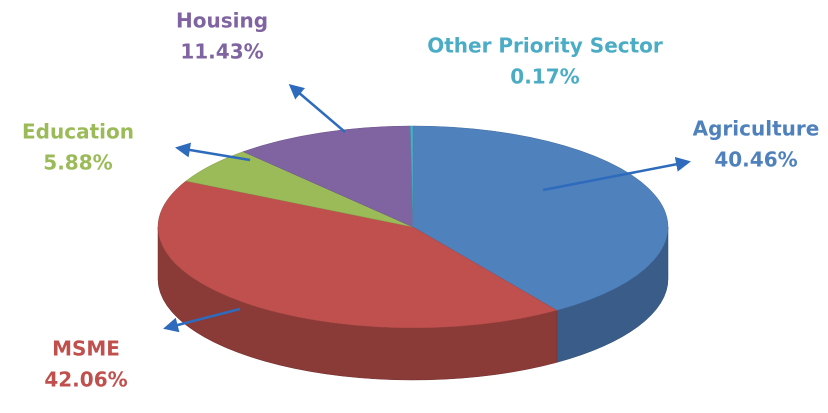 This screenshot has width=828, height=413. What do you see at coordinates (545, 46) in the screenshot?
I see `category-label: Other Priority Sector` at bounding box center [545, 46].